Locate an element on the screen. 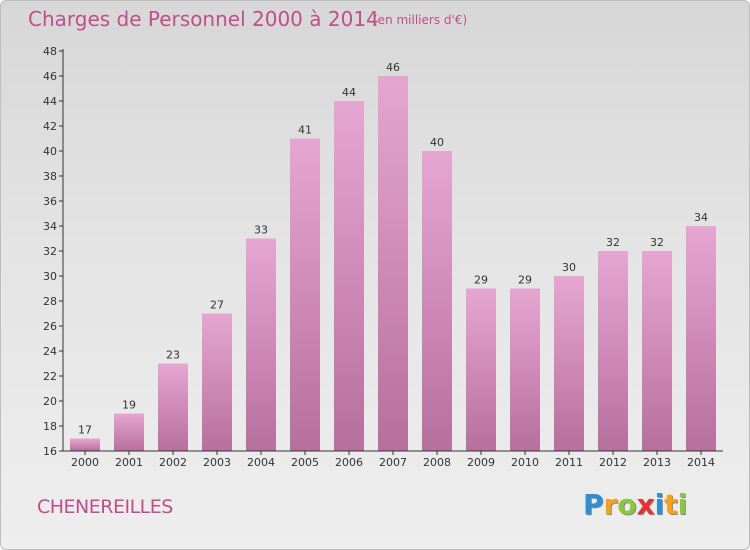 The image size is (750, 550). x-tick-label: 2005 is located at coordinates (305, 462).